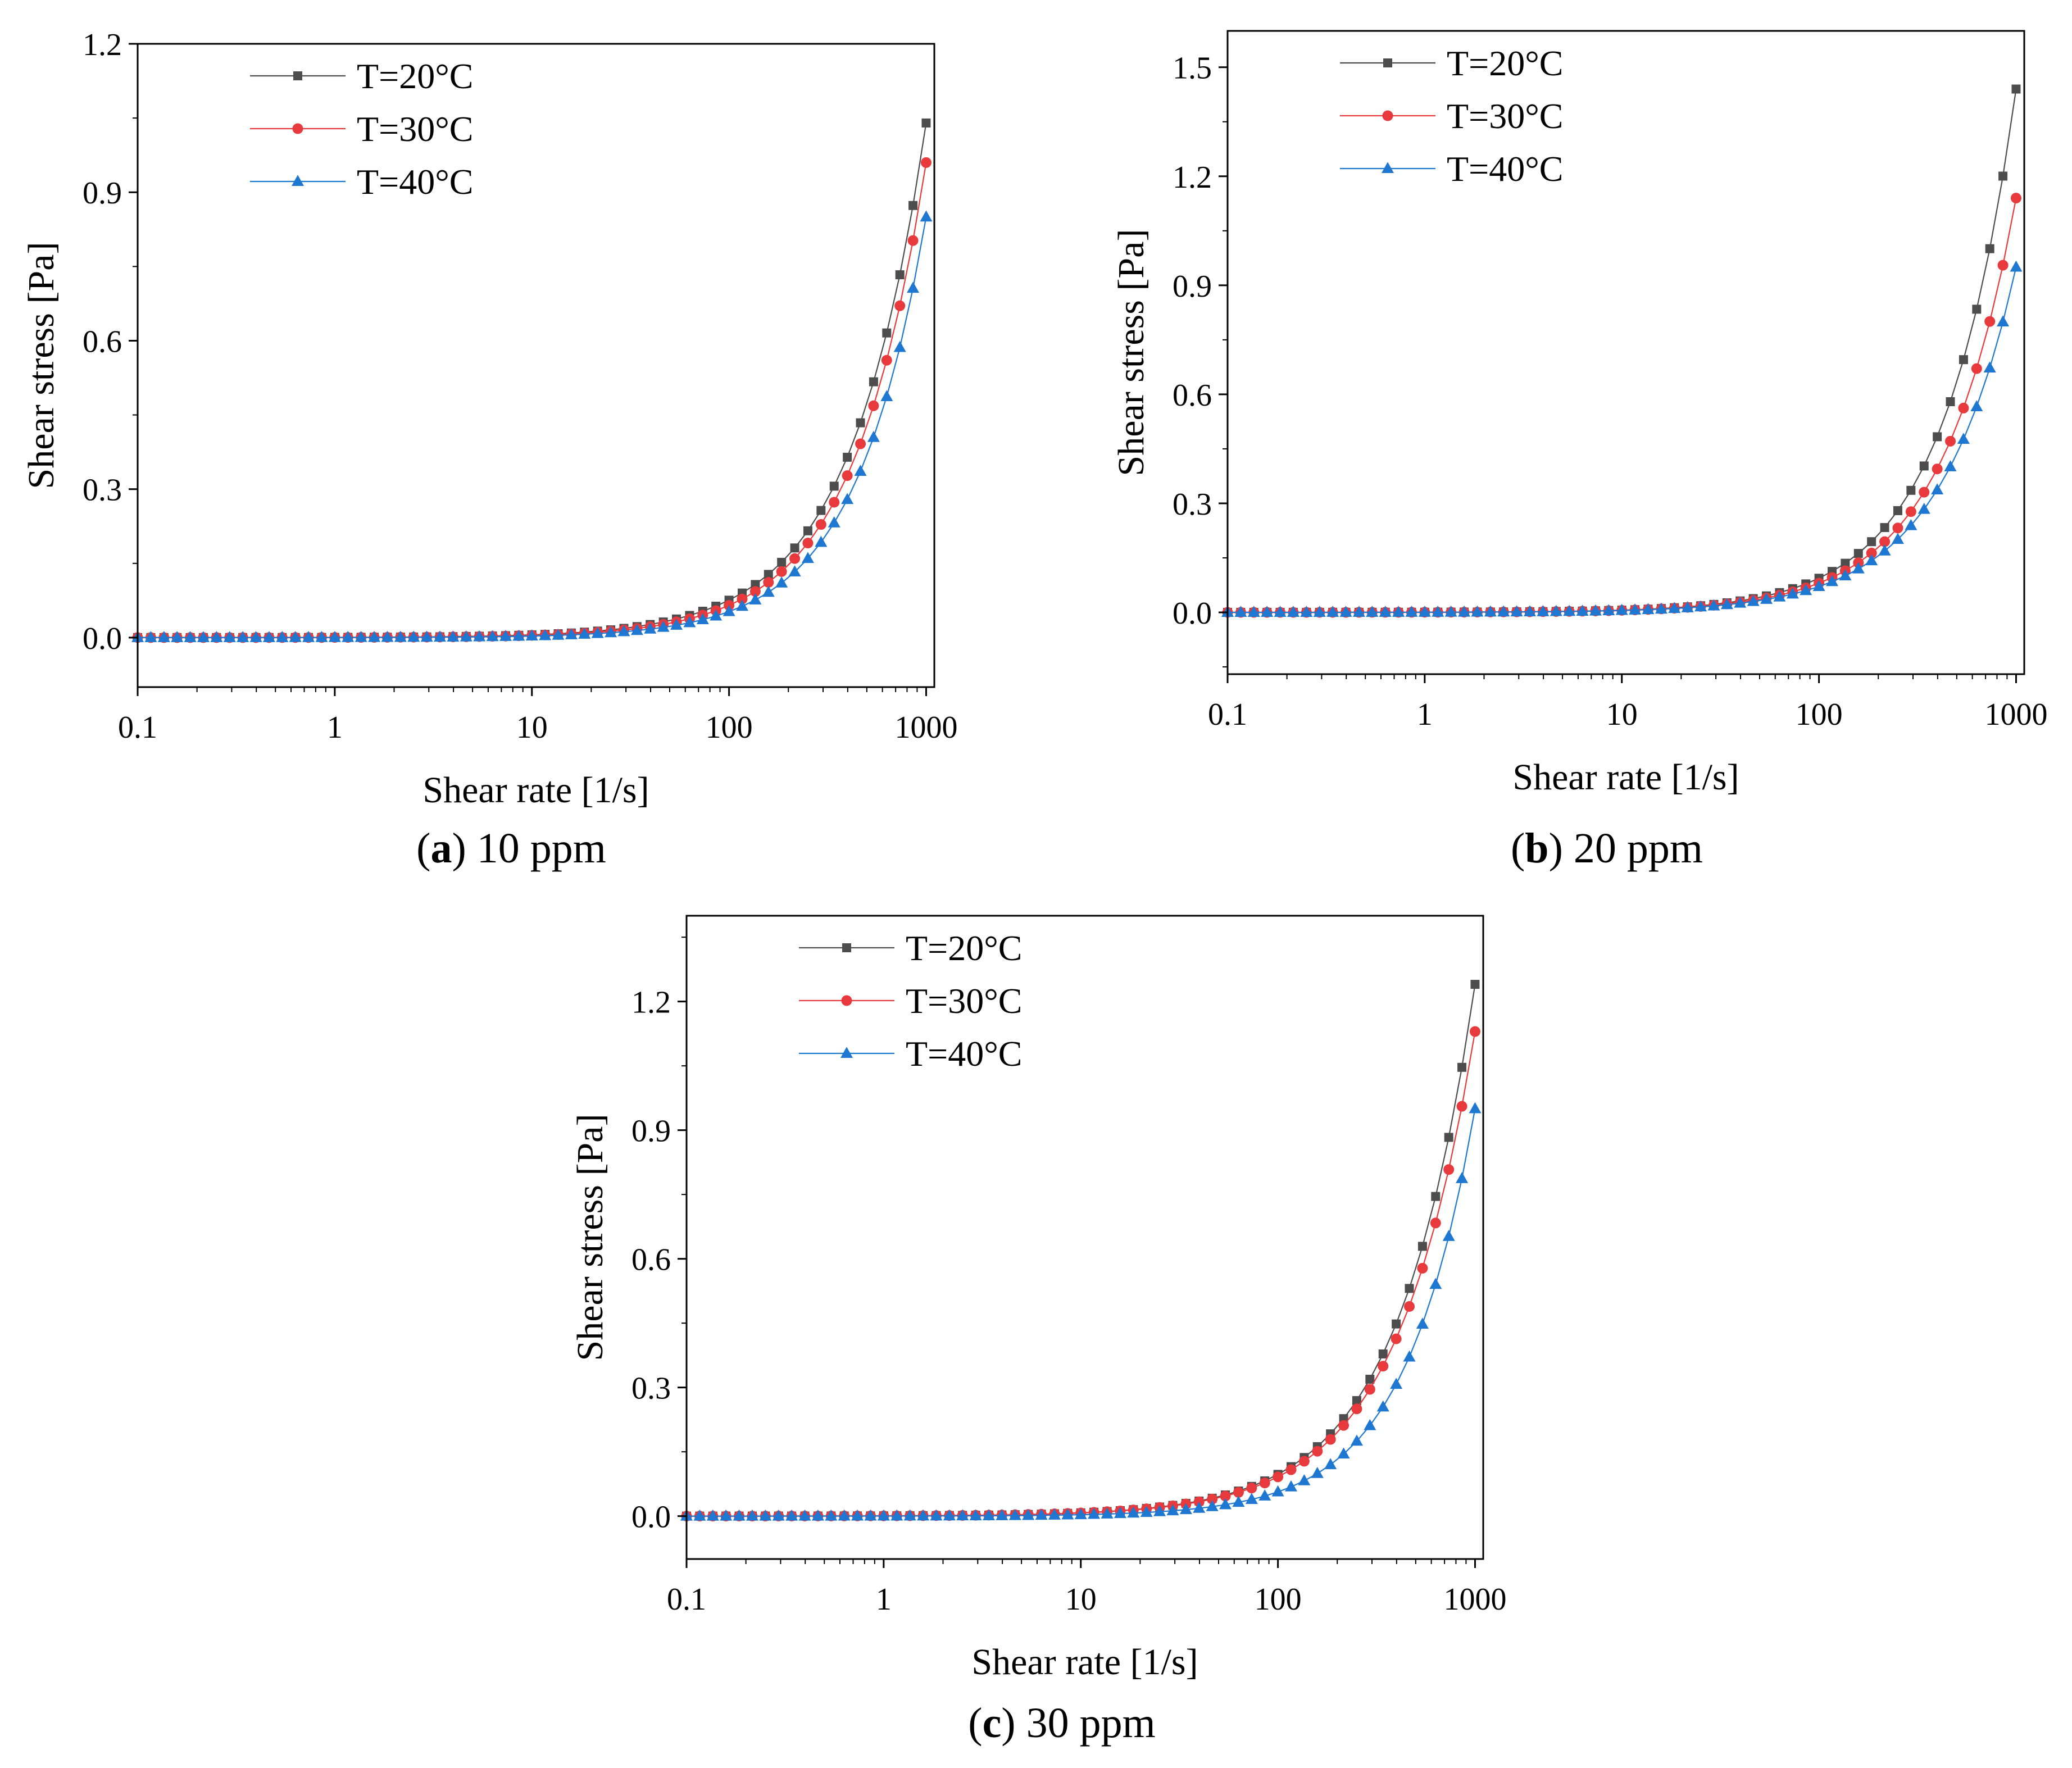  What do you see at coordinates (964, 948) in the screenshot?
I see `legend-label: T=20°C` at bounding box center [964, 948].